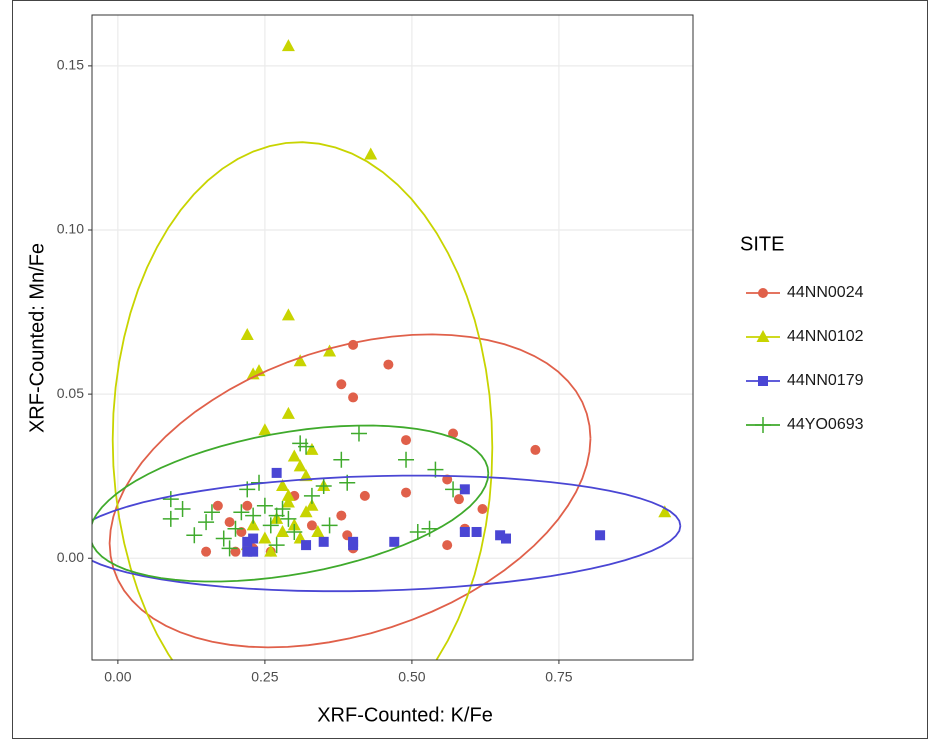 Image resolution: width=929 pixels, height=740 pixels. I want to click on y-tick-label: 0.05, so click(70, 393).